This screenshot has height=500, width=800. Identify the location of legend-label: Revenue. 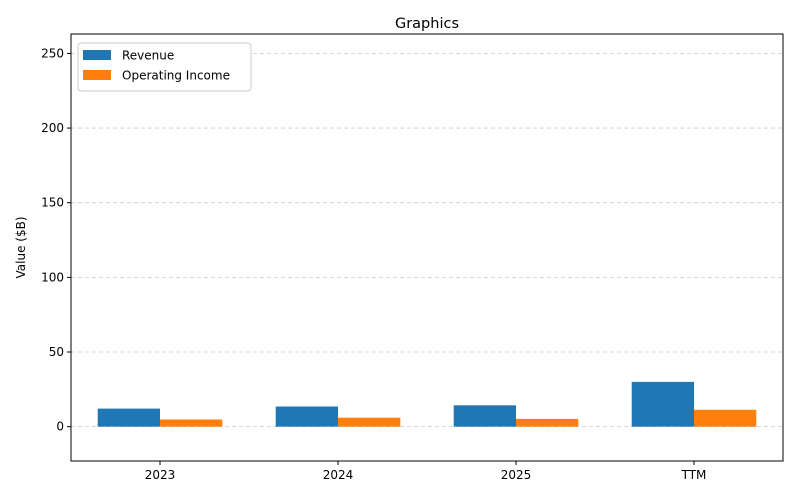
(148, 56).